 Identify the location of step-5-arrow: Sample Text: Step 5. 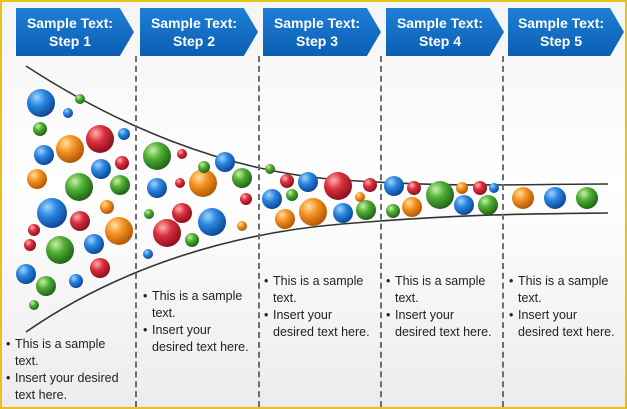
(566, 32).